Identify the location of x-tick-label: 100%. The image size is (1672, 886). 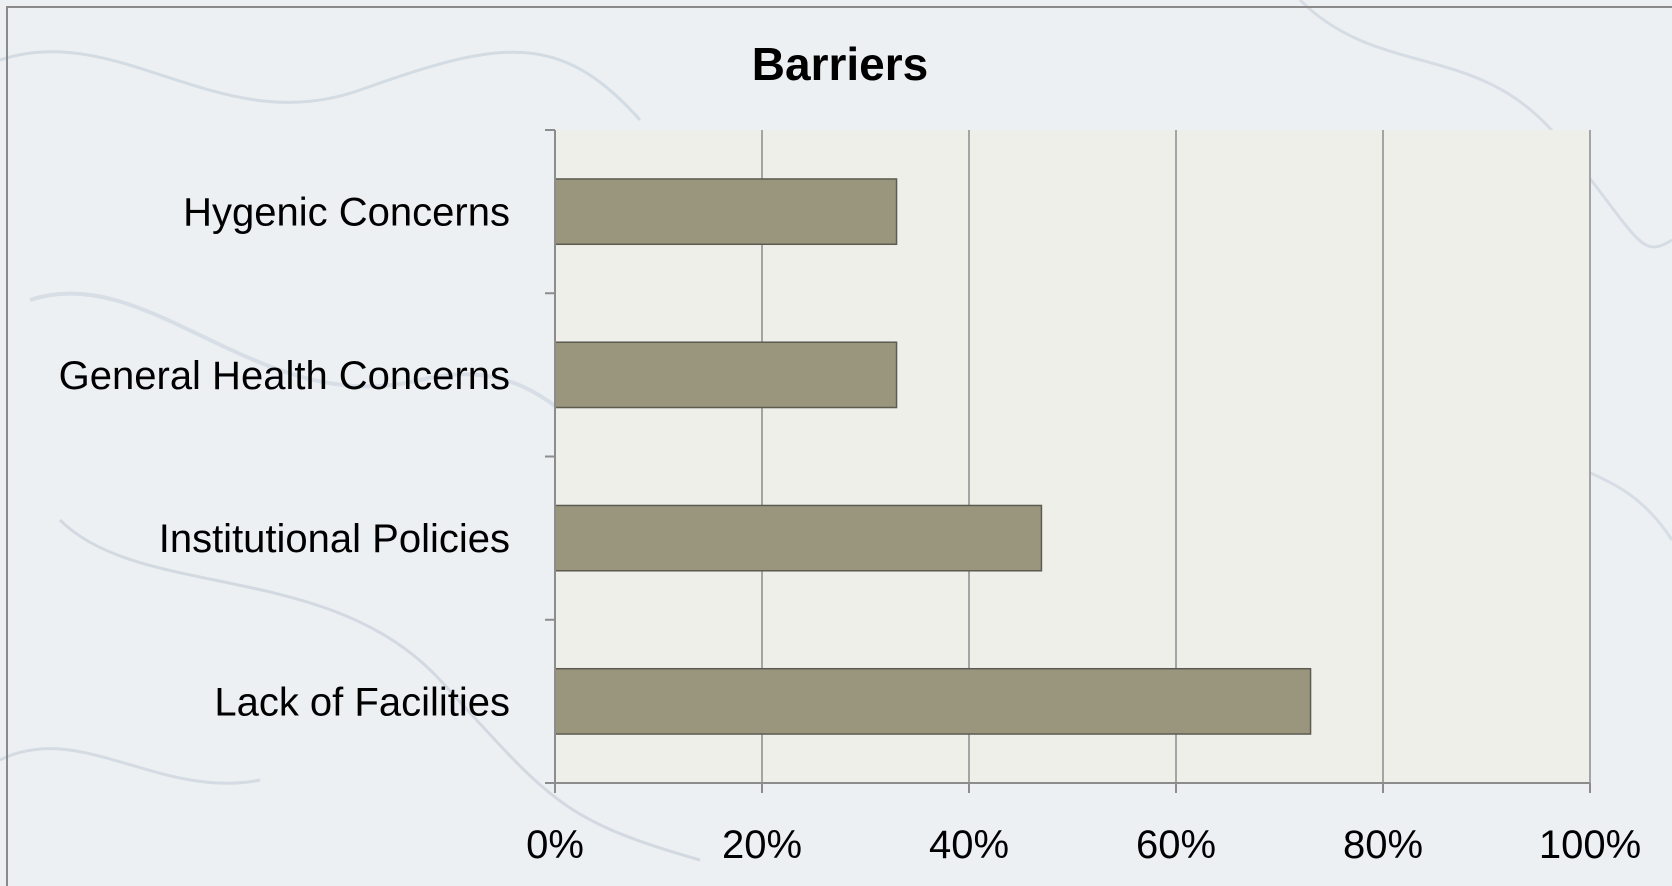
(1590, 845).